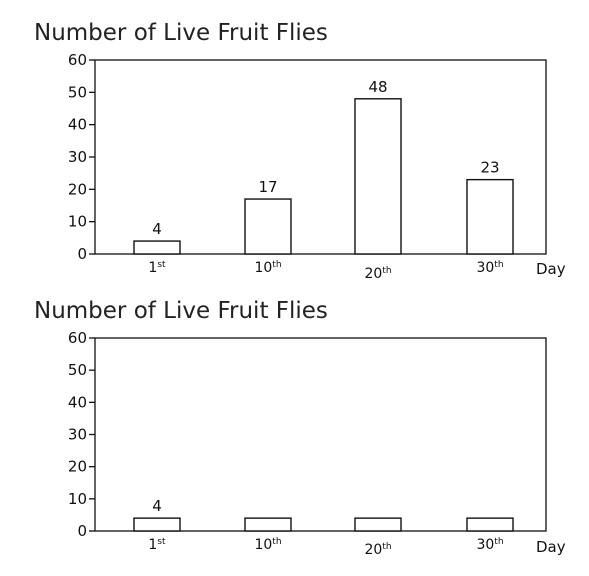 Image resolution: width=589 pixels, height=576 pixels. What do you see at coordinates (267, 187) in the screenshot?
I see `data-label: 17` at bounding box center [267, 187].